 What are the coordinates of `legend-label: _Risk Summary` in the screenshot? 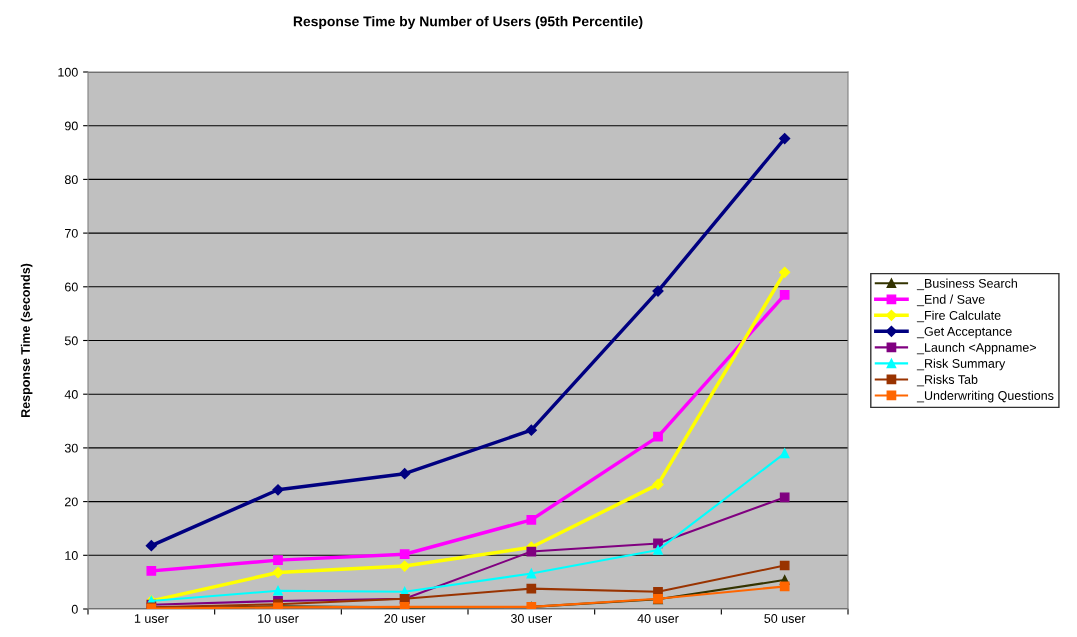 It's located at (961, 364).